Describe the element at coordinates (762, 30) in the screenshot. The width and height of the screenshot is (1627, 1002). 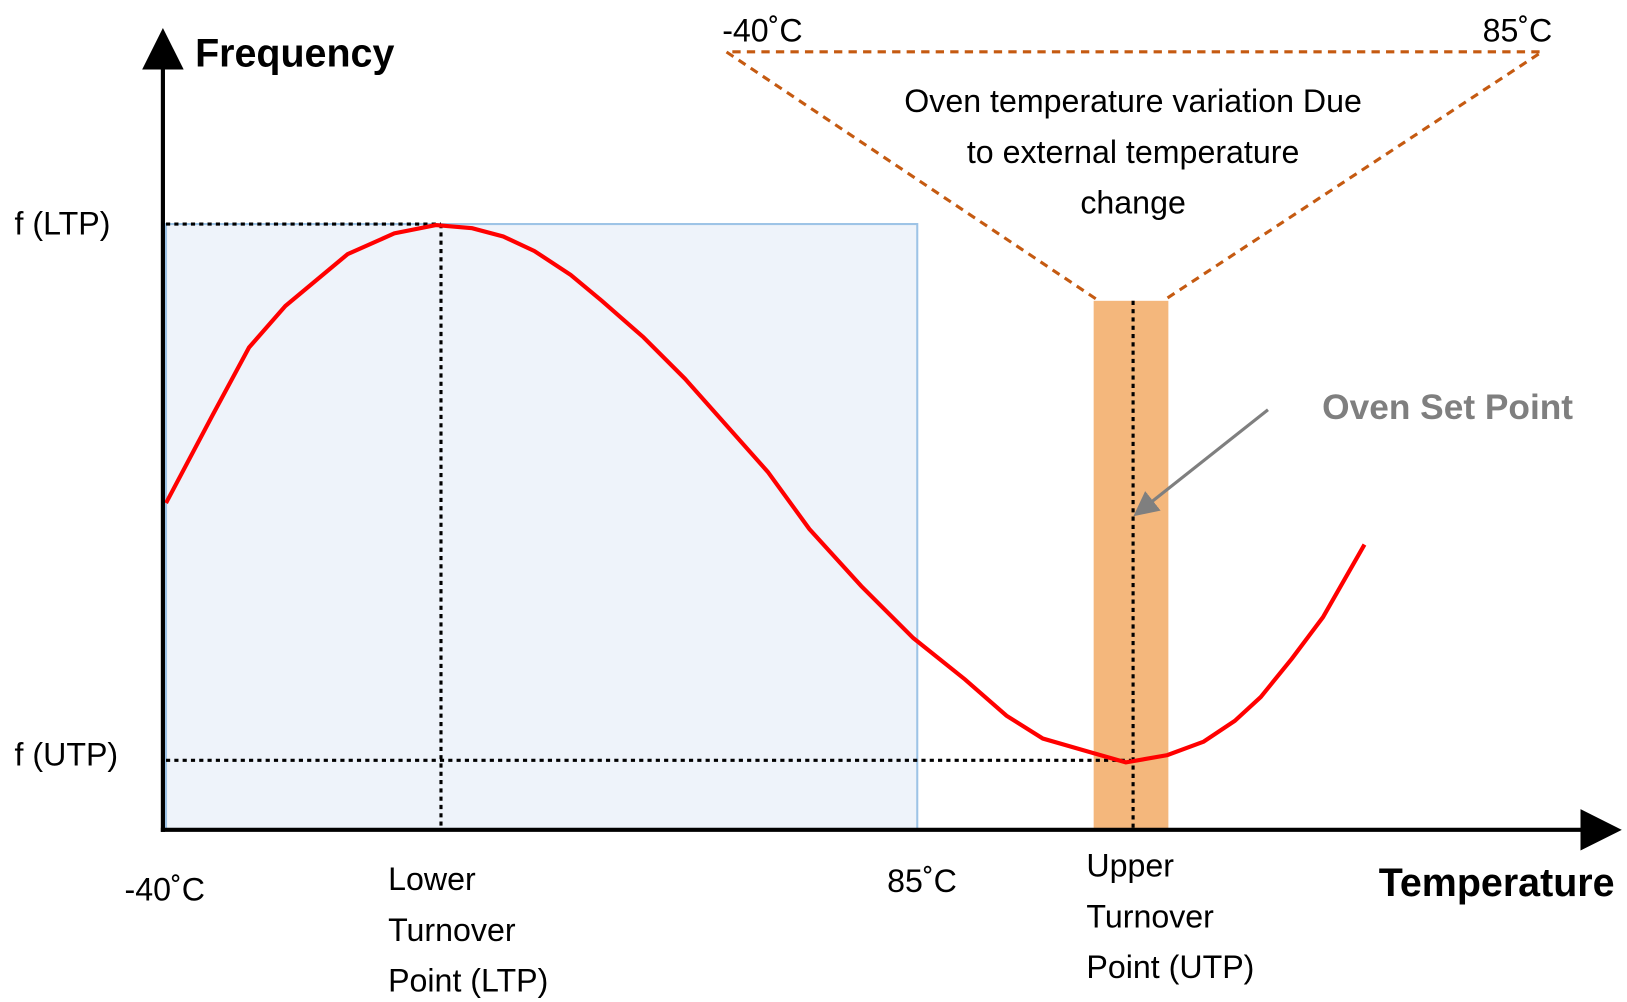
I see `oven-range-low: -40˚C` at that location.